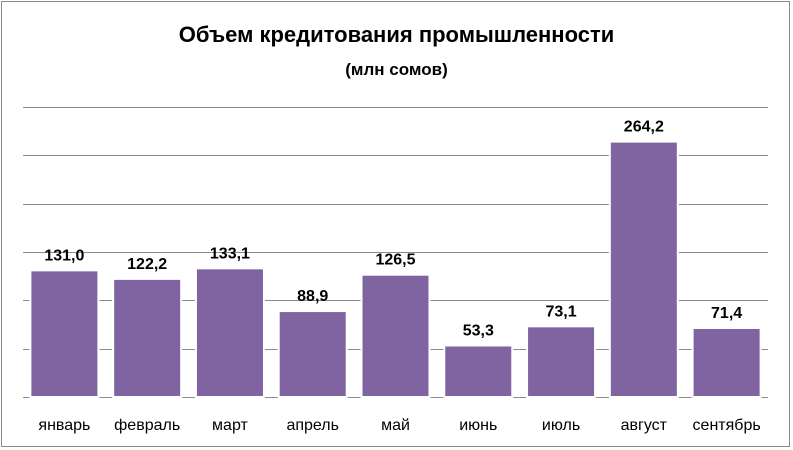 This screenshot has height=450, width=793. What do you see at coordinates (230, 253) in the screenshot?
I see `value-label-март: 133,1` at bounding box center [230, 253].